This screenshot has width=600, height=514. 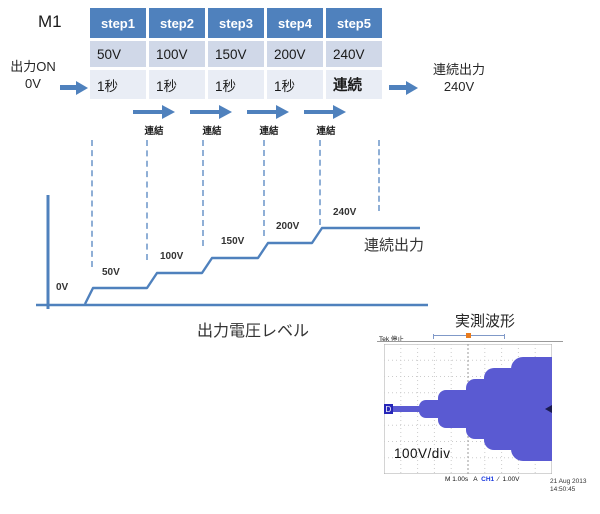 I want to click on sequence-title: M1, so click(x=50, y=21).